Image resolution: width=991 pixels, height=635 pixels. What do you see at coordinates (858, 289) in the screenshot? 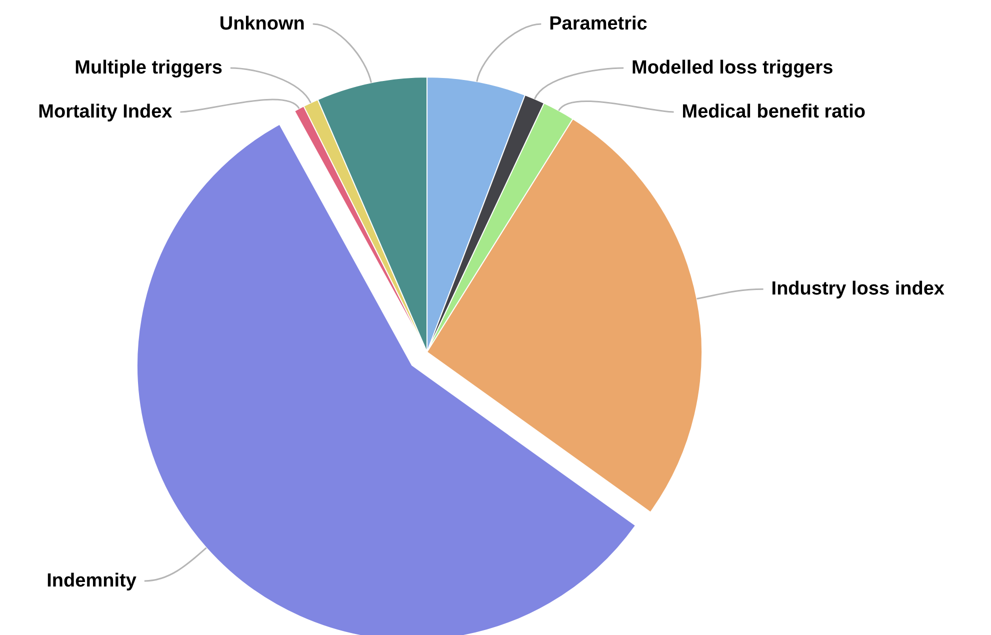
I see `slice-label: Industry loss index` at bounding box center [858, 289].